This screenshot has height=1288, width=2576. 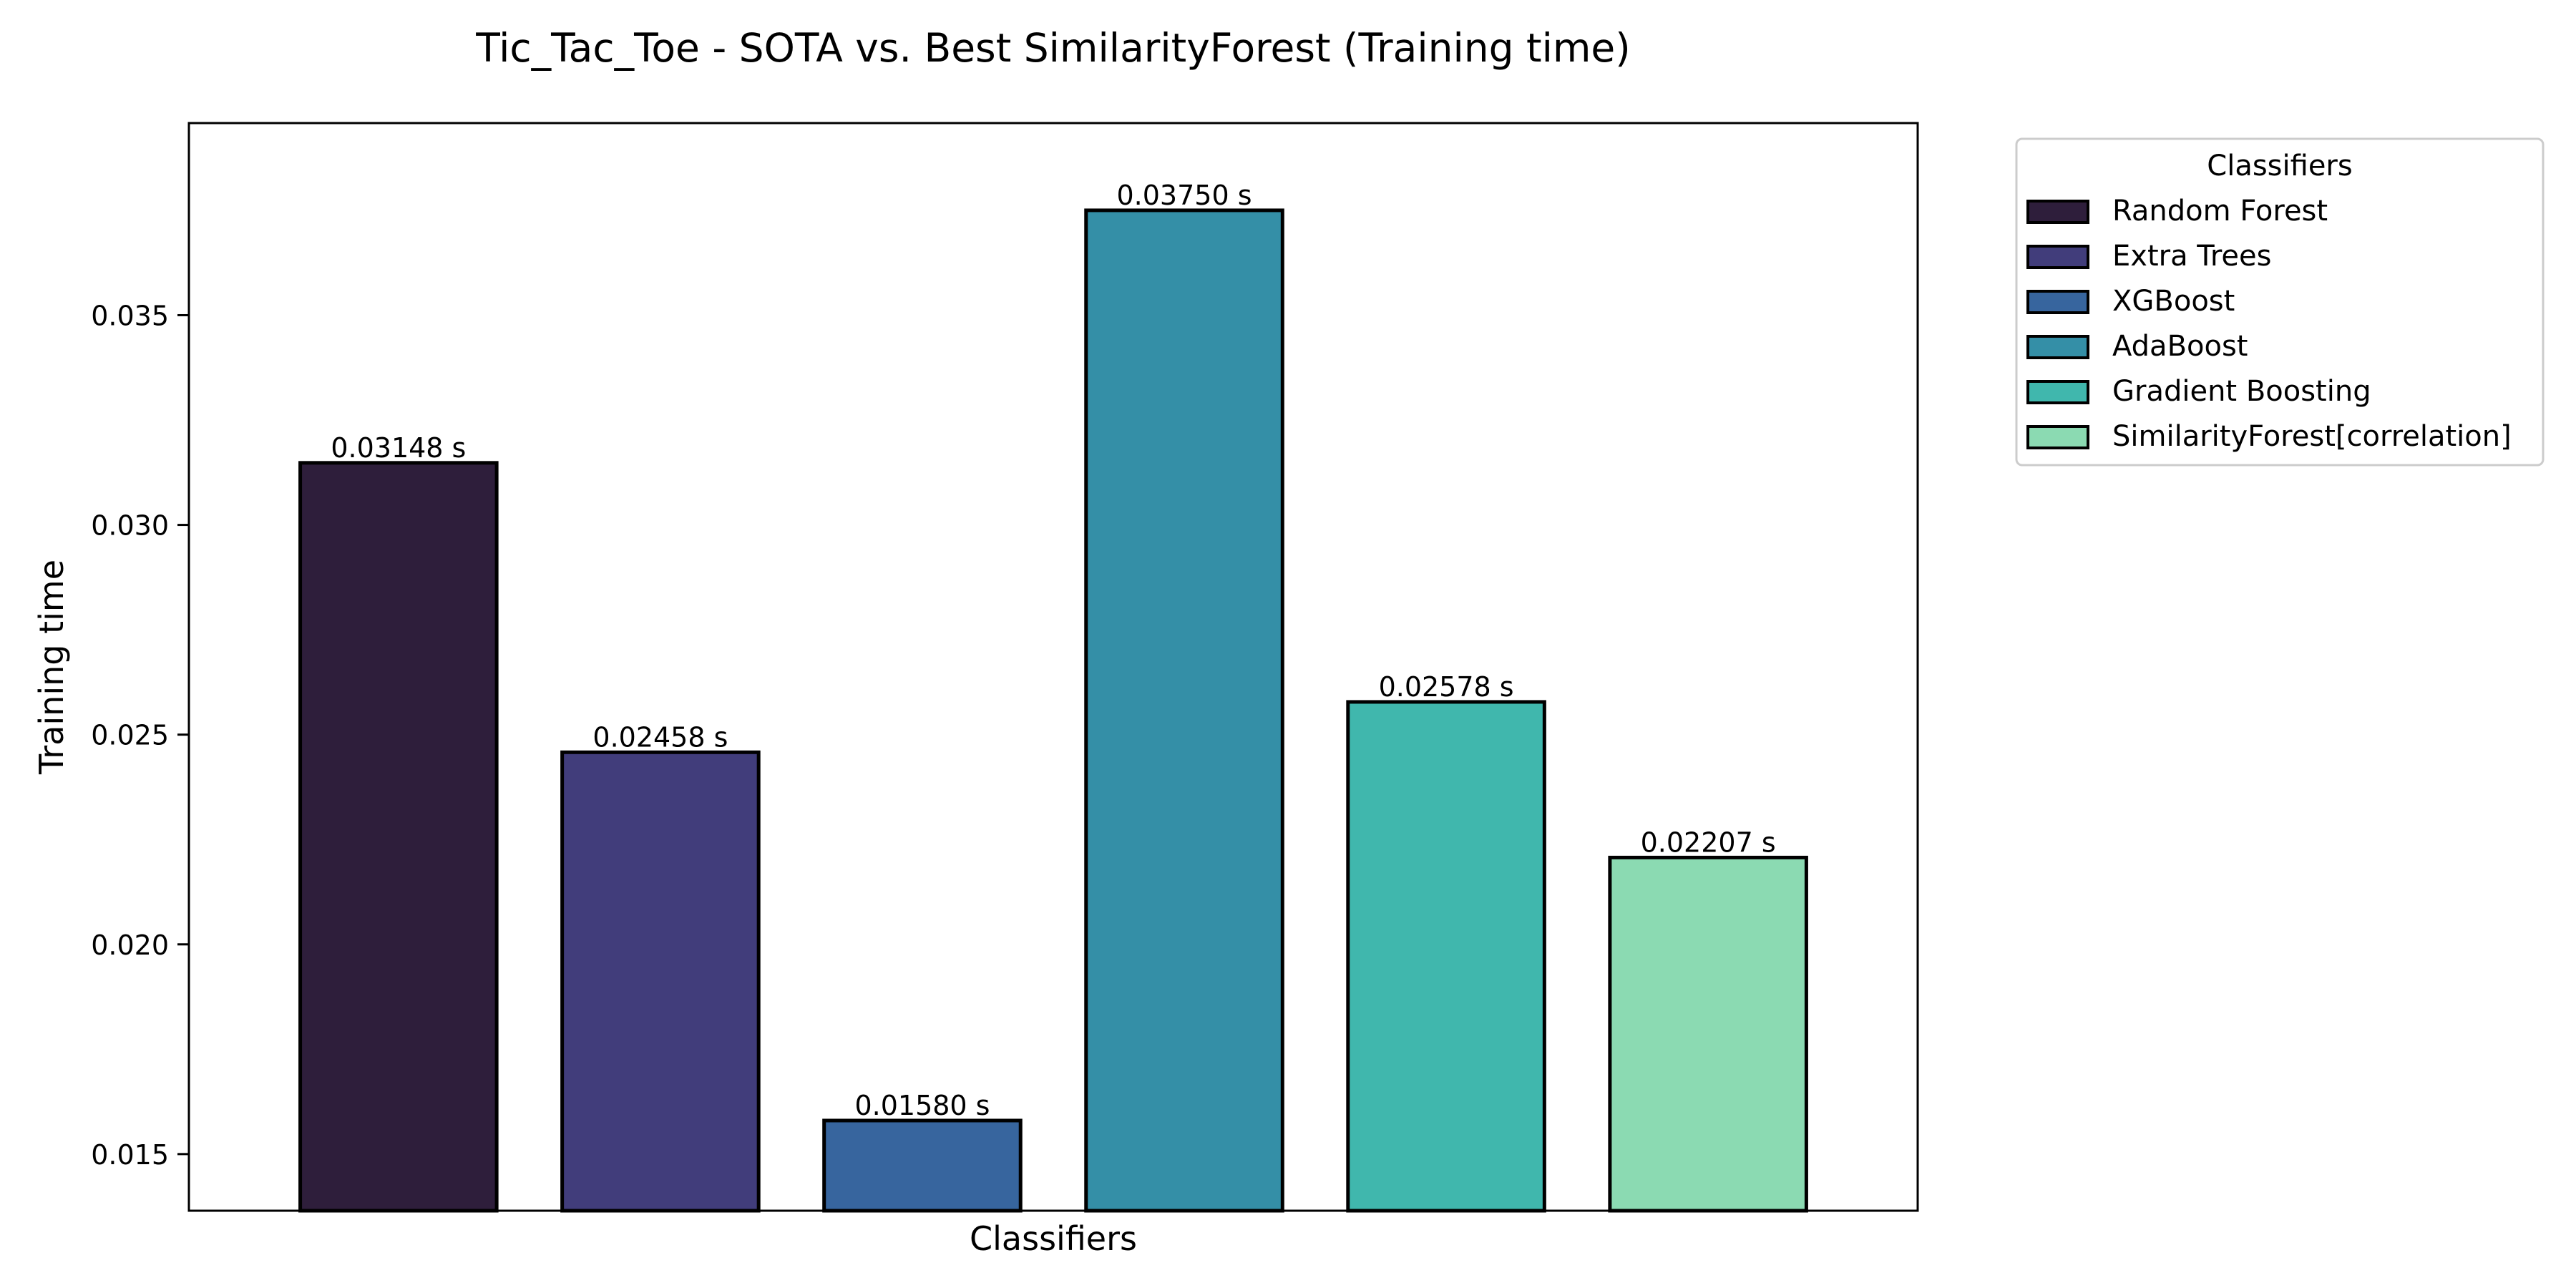 What do you see at coordinates (398, 837) in the screenshot?
I see `bar-random-forest` at bounding box center [398, 837].